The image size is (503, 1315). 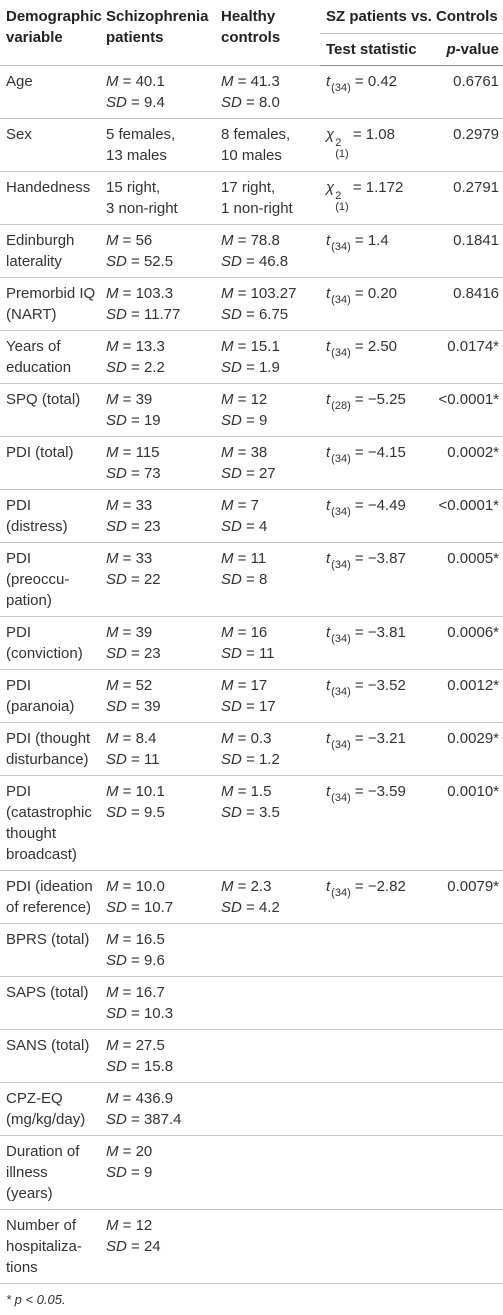 I want to click on variable-cell: PDI (catastrophic thought broadcast), so click(x=50, y=823).